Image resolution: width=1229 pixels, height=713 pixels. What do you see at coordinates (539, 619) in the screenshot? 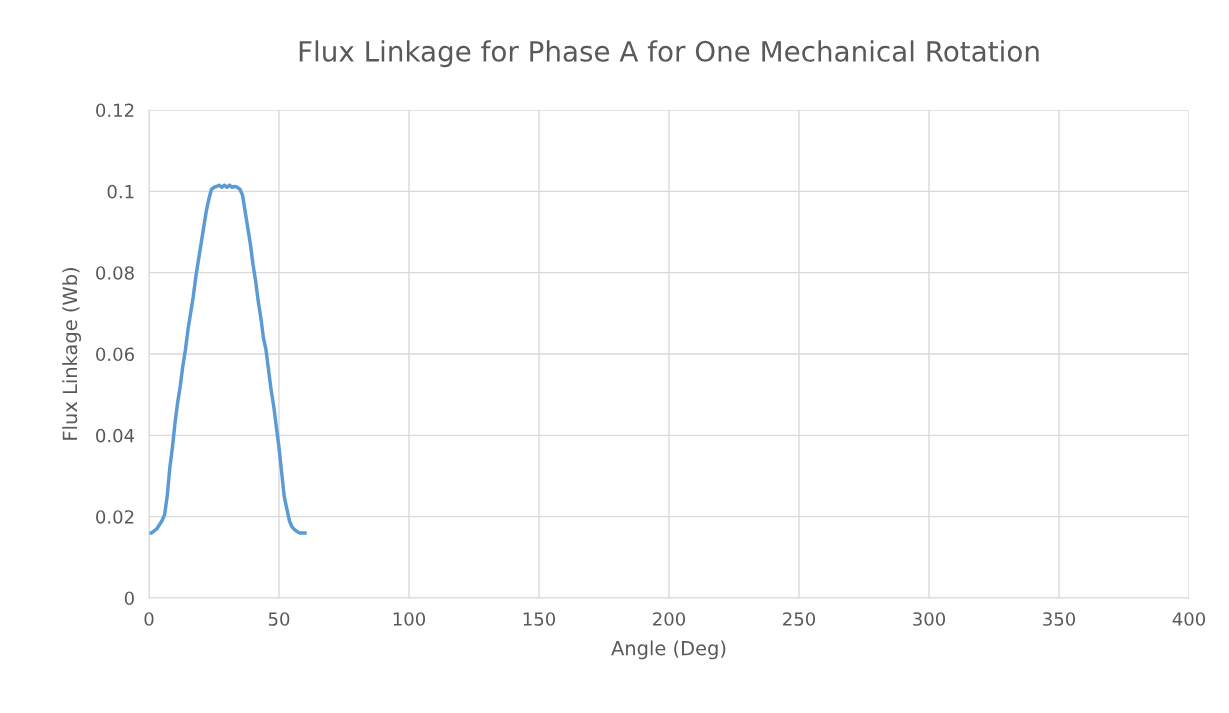
I see `x-tick-label: 150` at bounding box center [539, 619].